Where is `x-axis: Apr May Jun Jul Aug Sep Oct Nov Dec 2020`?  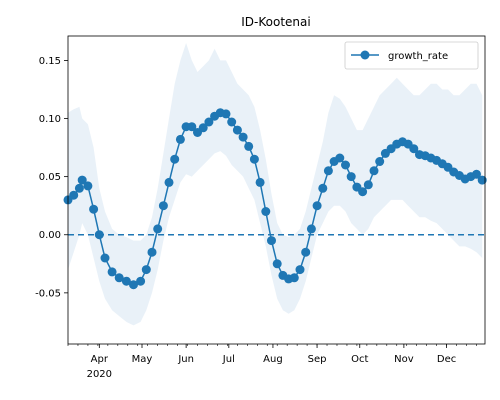
x-axis: Apr May Jun Jul Aug Sep Oct Nov Dec 2020 is located at coordinates (272, 362).